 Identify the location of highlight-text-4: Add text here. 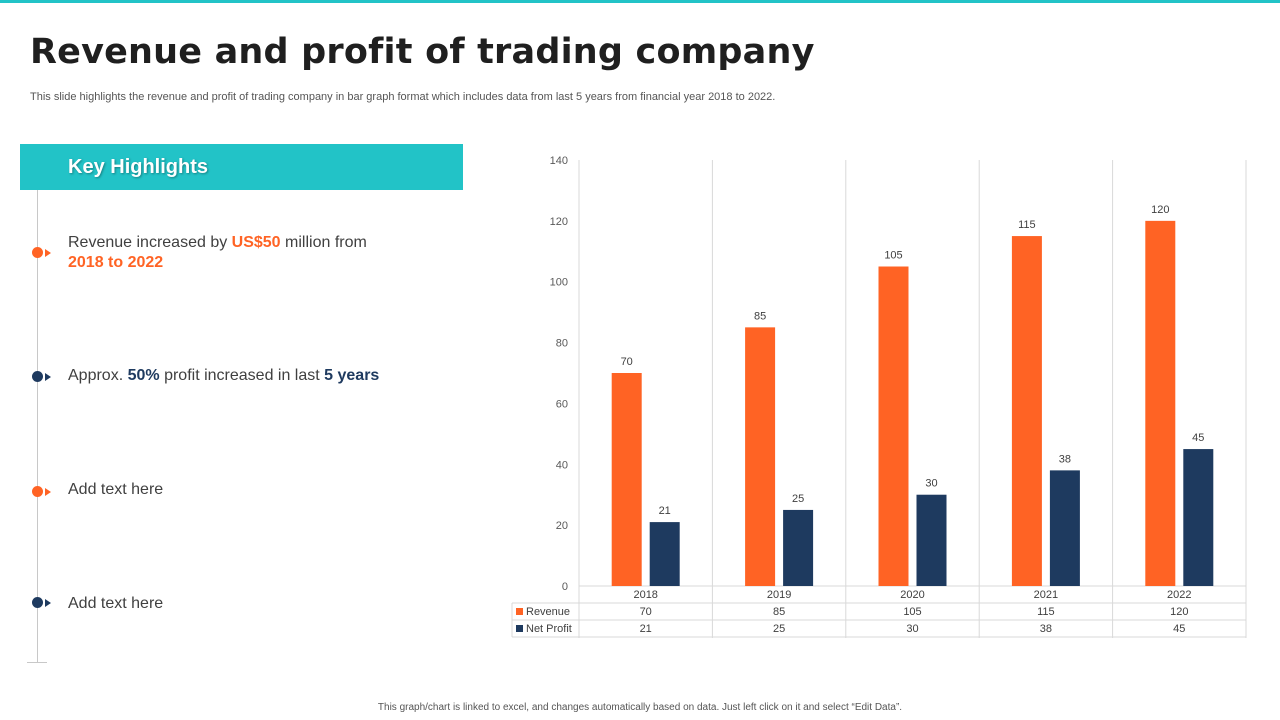
(116, 603).